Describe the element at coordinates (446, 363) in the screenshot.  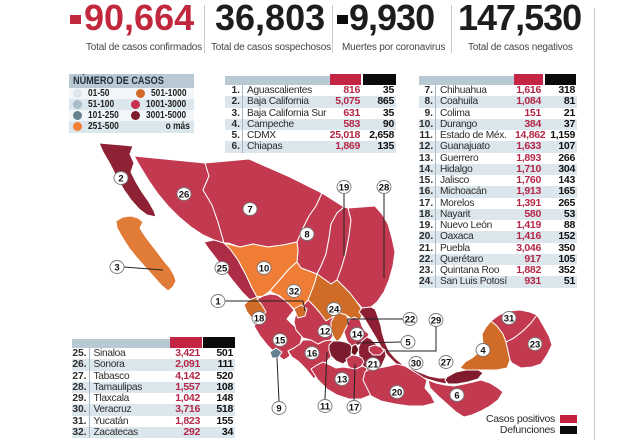
I see `svg-text: 27` at that location.